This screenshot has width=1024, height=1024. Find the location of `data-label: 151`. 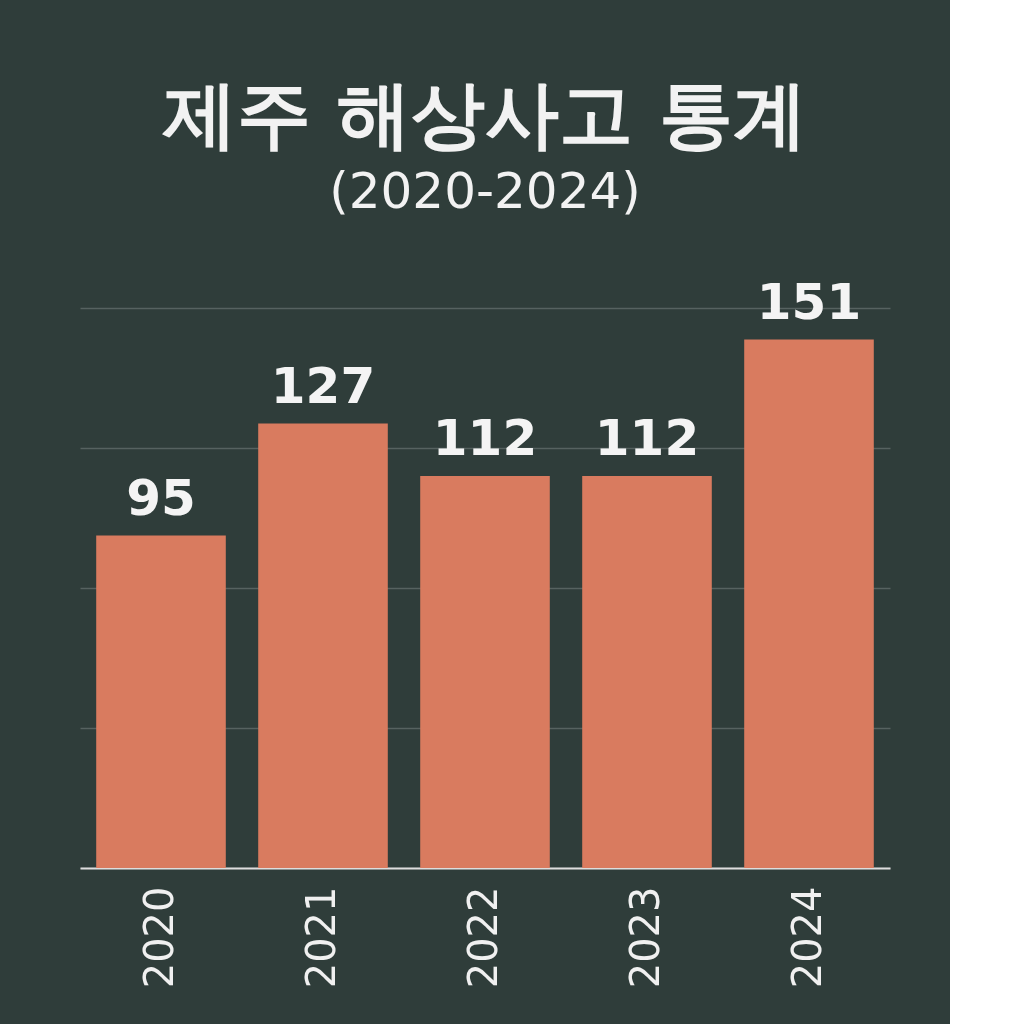

data-label: 151 is located at coordinates (809, 301).